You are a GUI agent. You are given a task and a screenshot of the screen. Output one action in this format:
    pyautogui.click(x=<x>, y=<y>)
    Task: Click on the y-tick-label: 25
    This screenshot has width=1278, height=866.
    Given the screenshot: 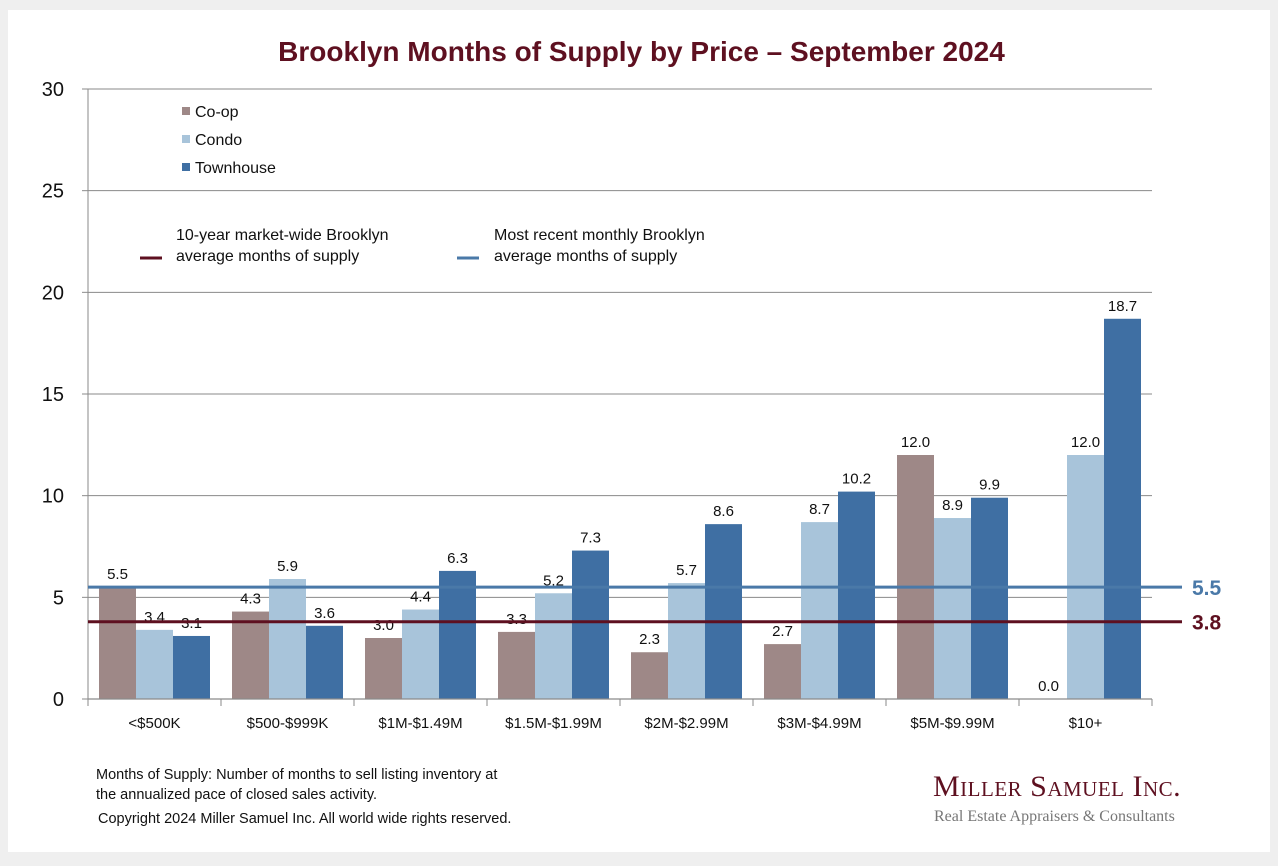 What is the action you would take?
    pyautogui.click(x=53, y=192)
    